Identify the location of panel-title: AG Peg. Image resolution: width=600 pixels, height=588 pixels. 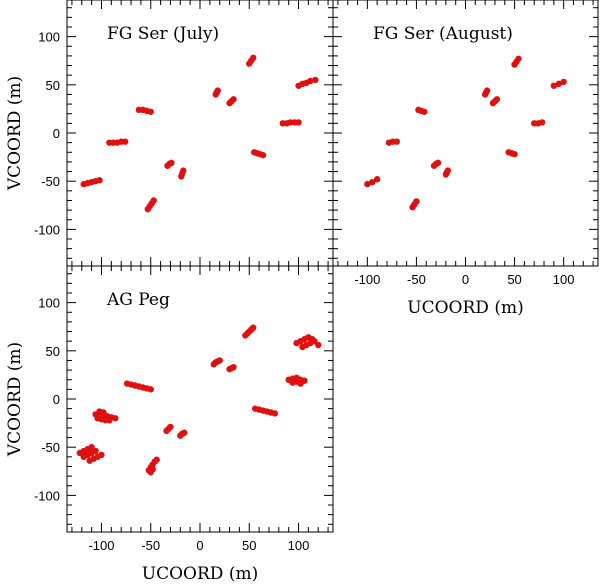
(138, 300).